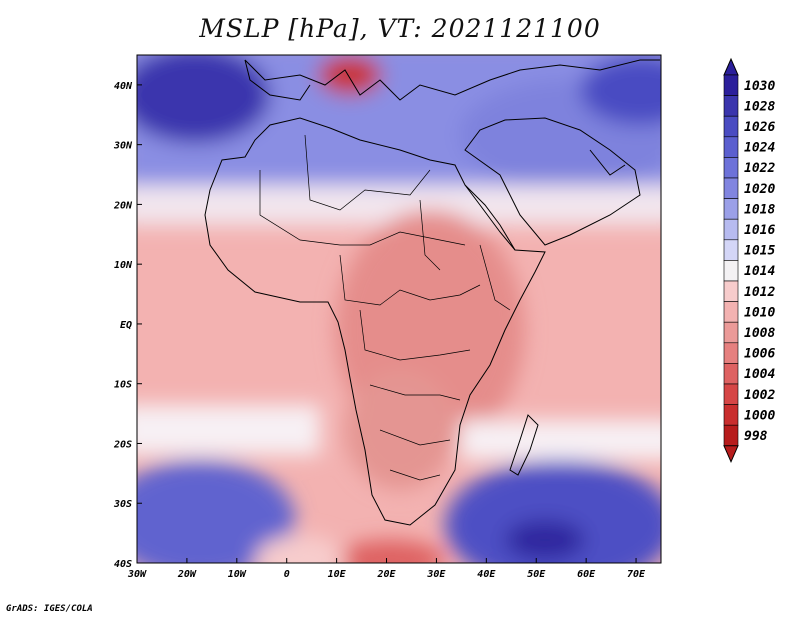 This screenshot has height=618, width=800. What do you see at coordinates (122, 444) in the screenshot?
I see `lat-tick-label: 20S` at bounding box center [122, 444].